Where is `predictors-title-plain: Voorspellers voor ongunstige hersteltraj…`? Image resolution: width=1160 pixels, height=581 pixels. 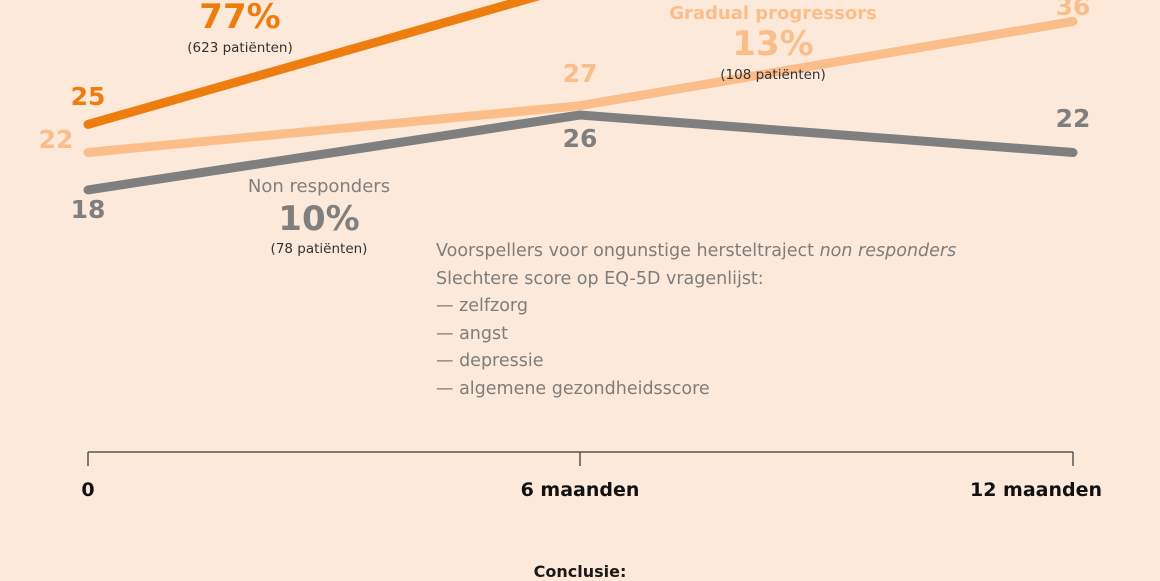
predictors-title-plain: Voorspellers voor ongunstige hersteltraj… is located at coordinates (628, 251).